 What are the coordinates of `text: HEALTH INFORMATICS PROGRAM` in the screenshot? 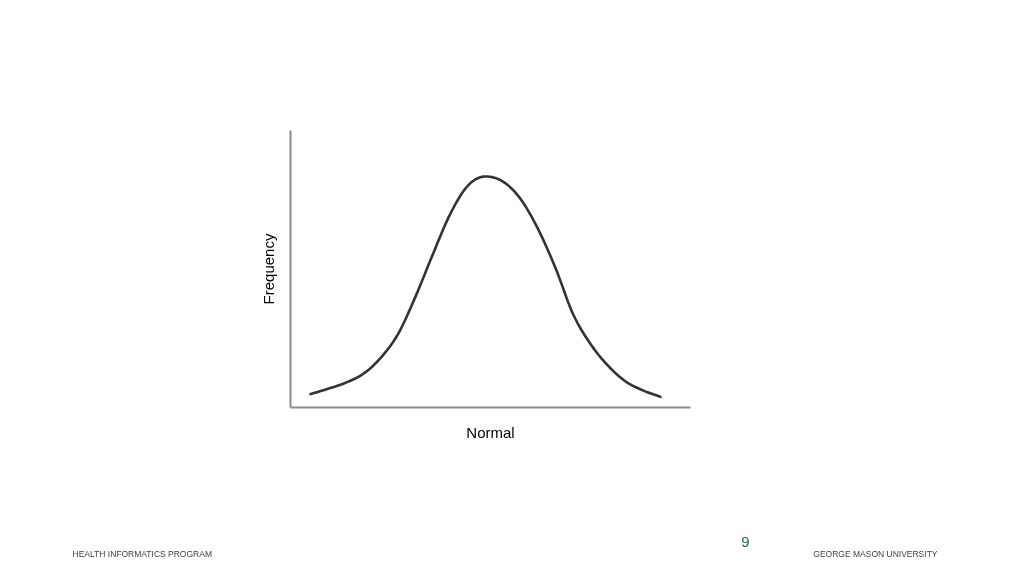 It's located at (142, 553).